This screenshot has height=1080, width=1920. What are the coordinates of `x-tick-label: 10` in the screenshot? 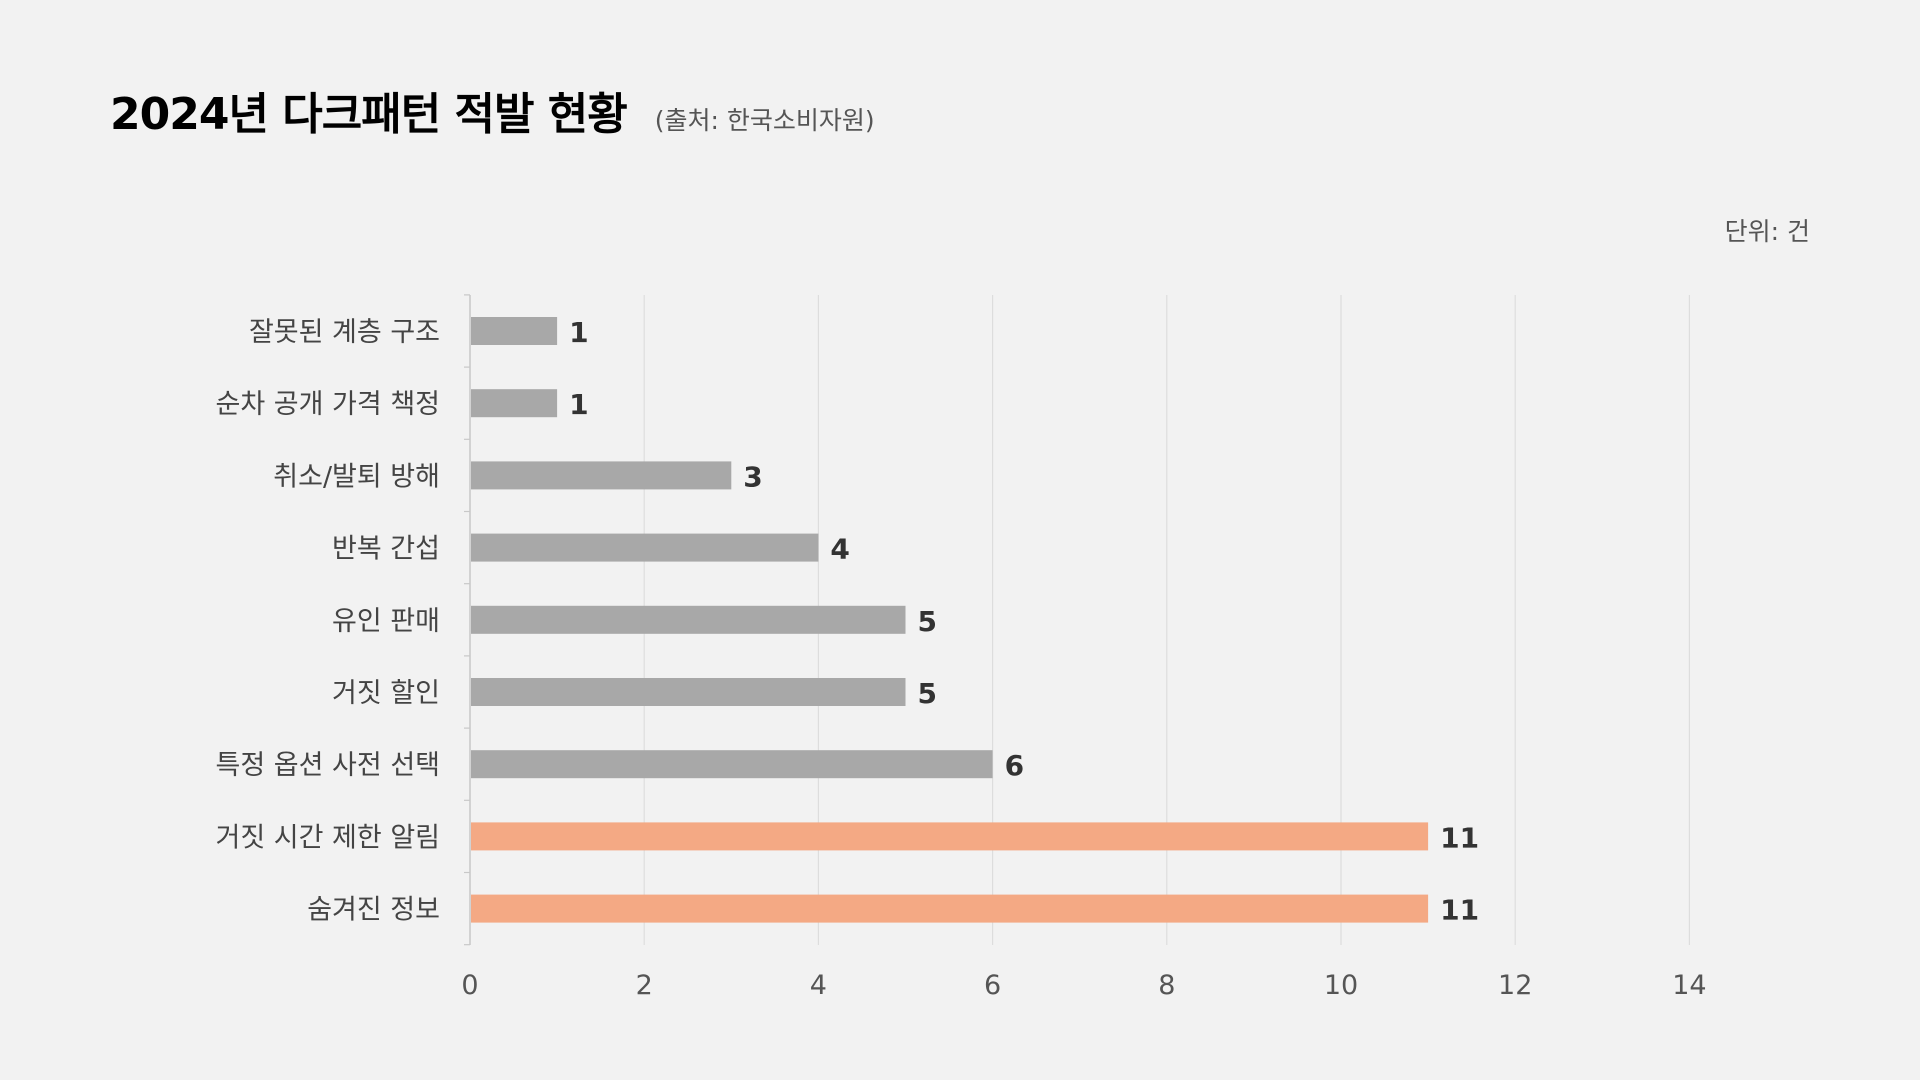 It's located at (1341, 985).